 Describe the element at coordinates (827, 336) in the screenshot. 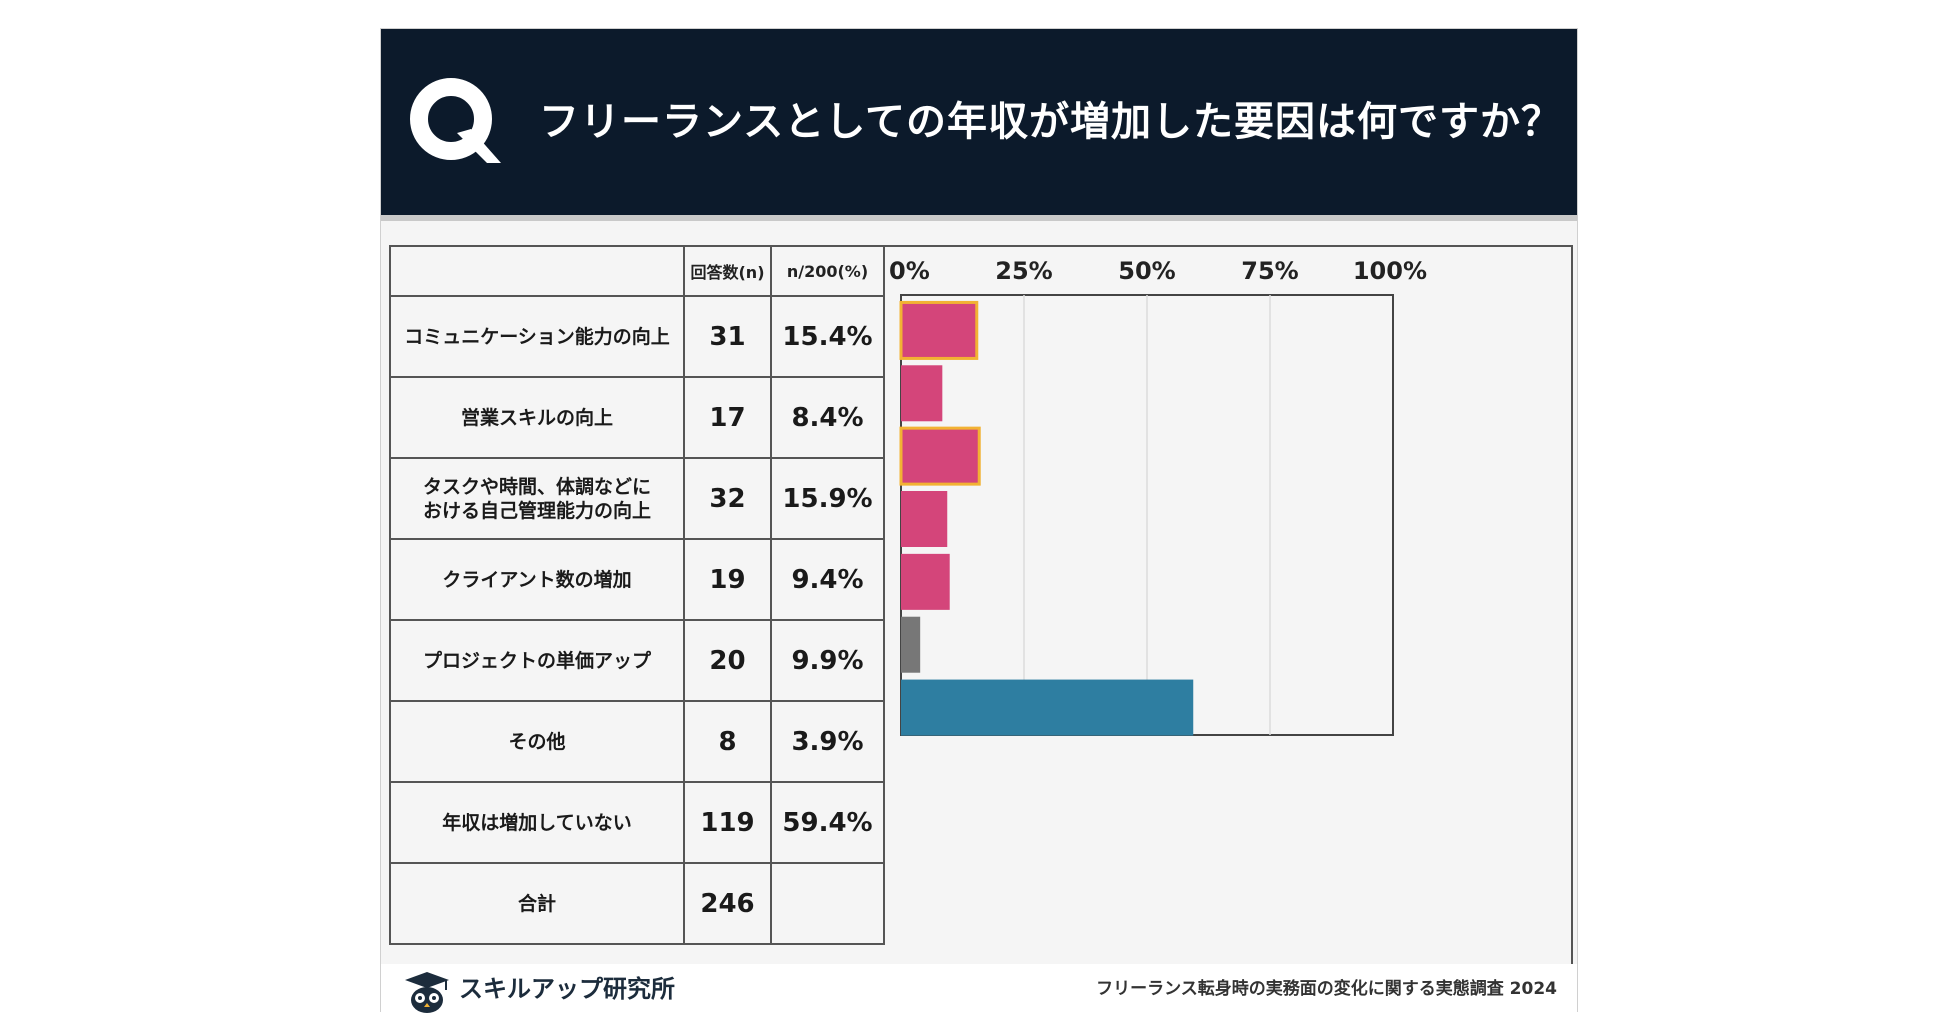

I see `row-pct: 15.4%` at that location.